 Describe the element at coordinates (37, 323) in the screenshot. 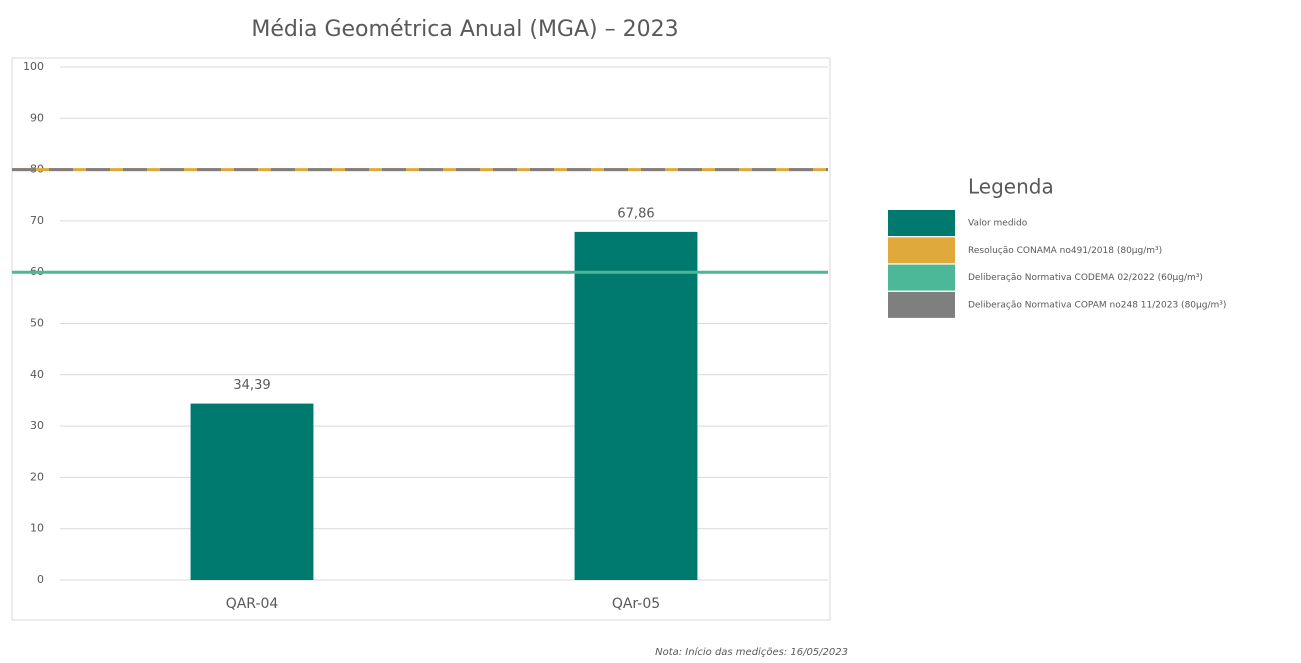

I see `y-tick-label: 50` at that location.